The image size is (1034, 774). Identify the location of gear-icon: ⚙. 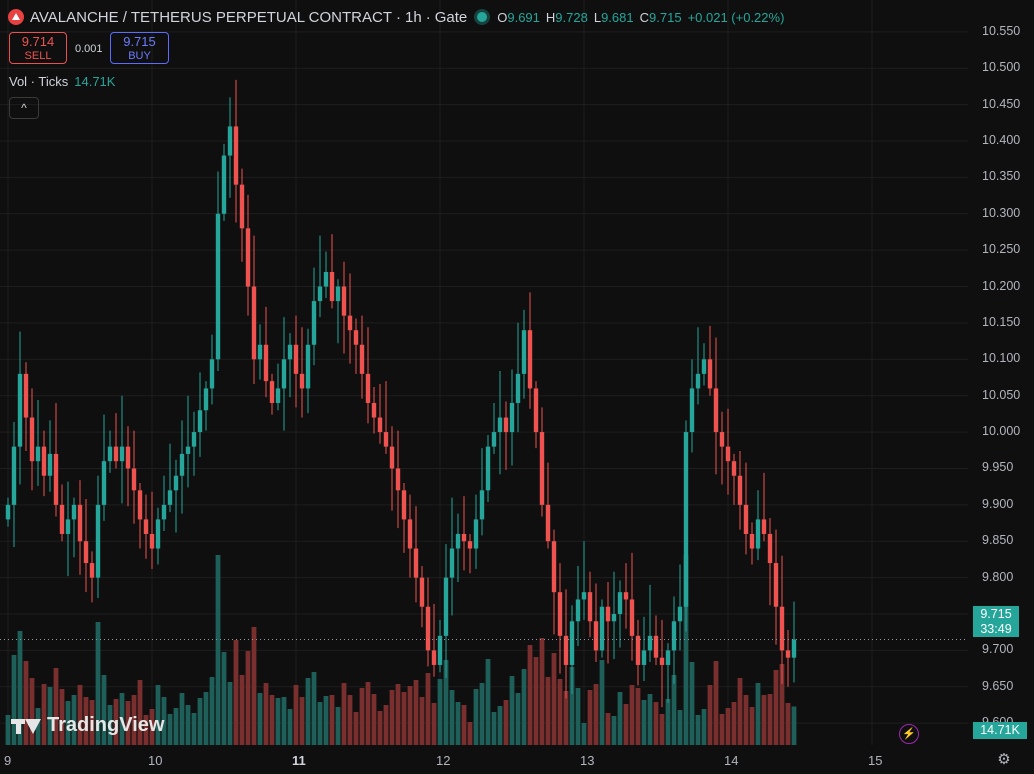
(1004, 759).